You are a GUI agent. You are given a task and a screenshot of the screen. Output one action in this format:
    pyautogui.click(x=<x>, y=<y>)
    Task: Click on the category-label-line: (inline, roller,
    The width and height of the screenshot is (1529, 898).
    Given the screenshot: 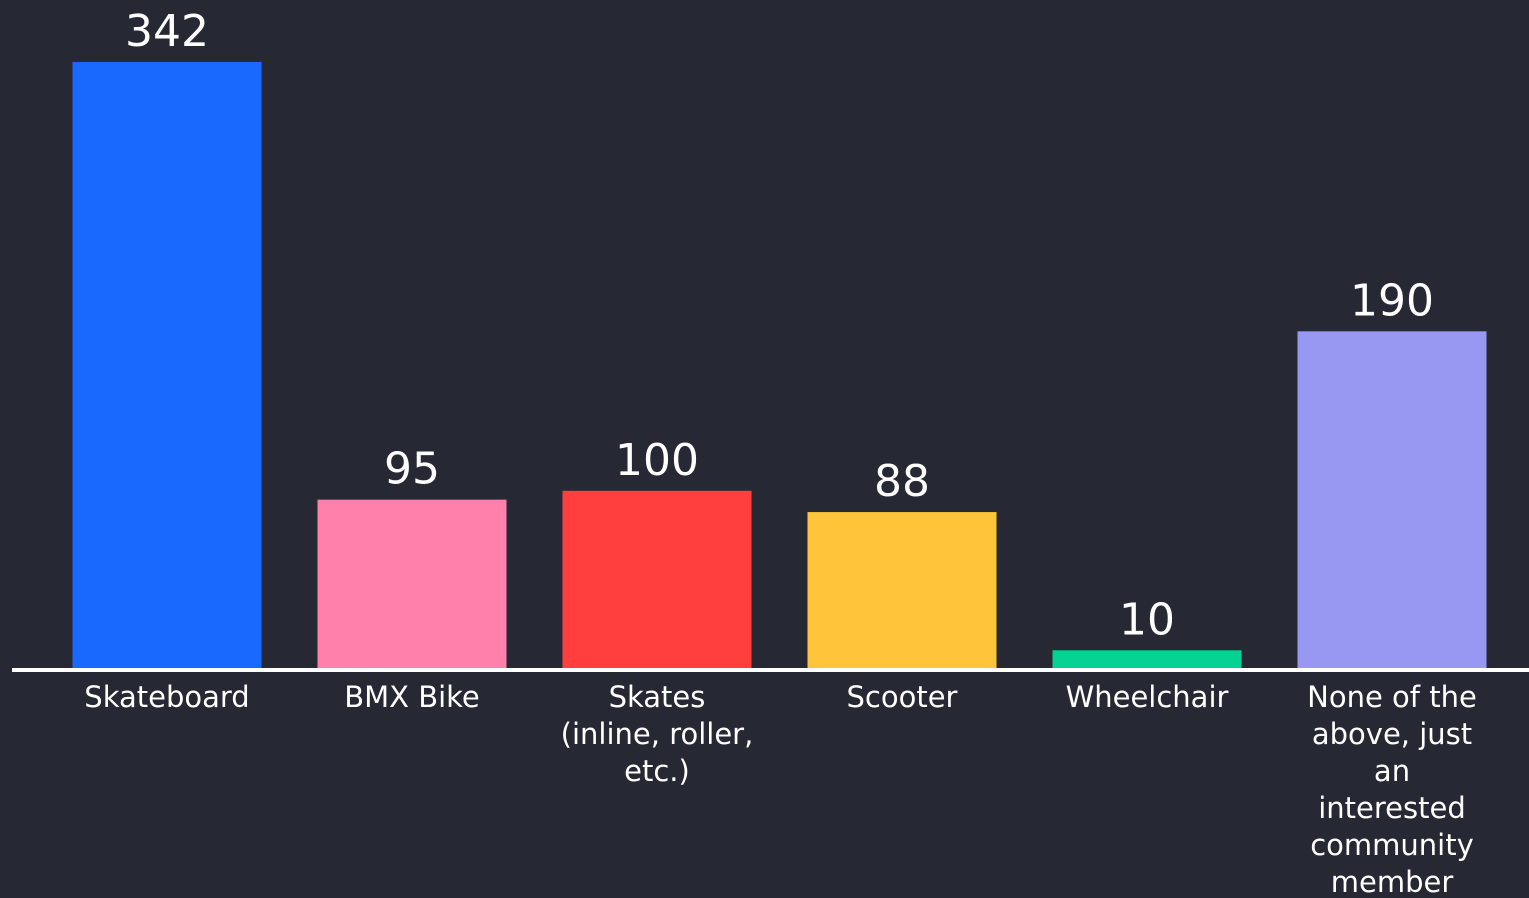 What is the action you would take?
    pyautogui.click(x=657, y=734)
    